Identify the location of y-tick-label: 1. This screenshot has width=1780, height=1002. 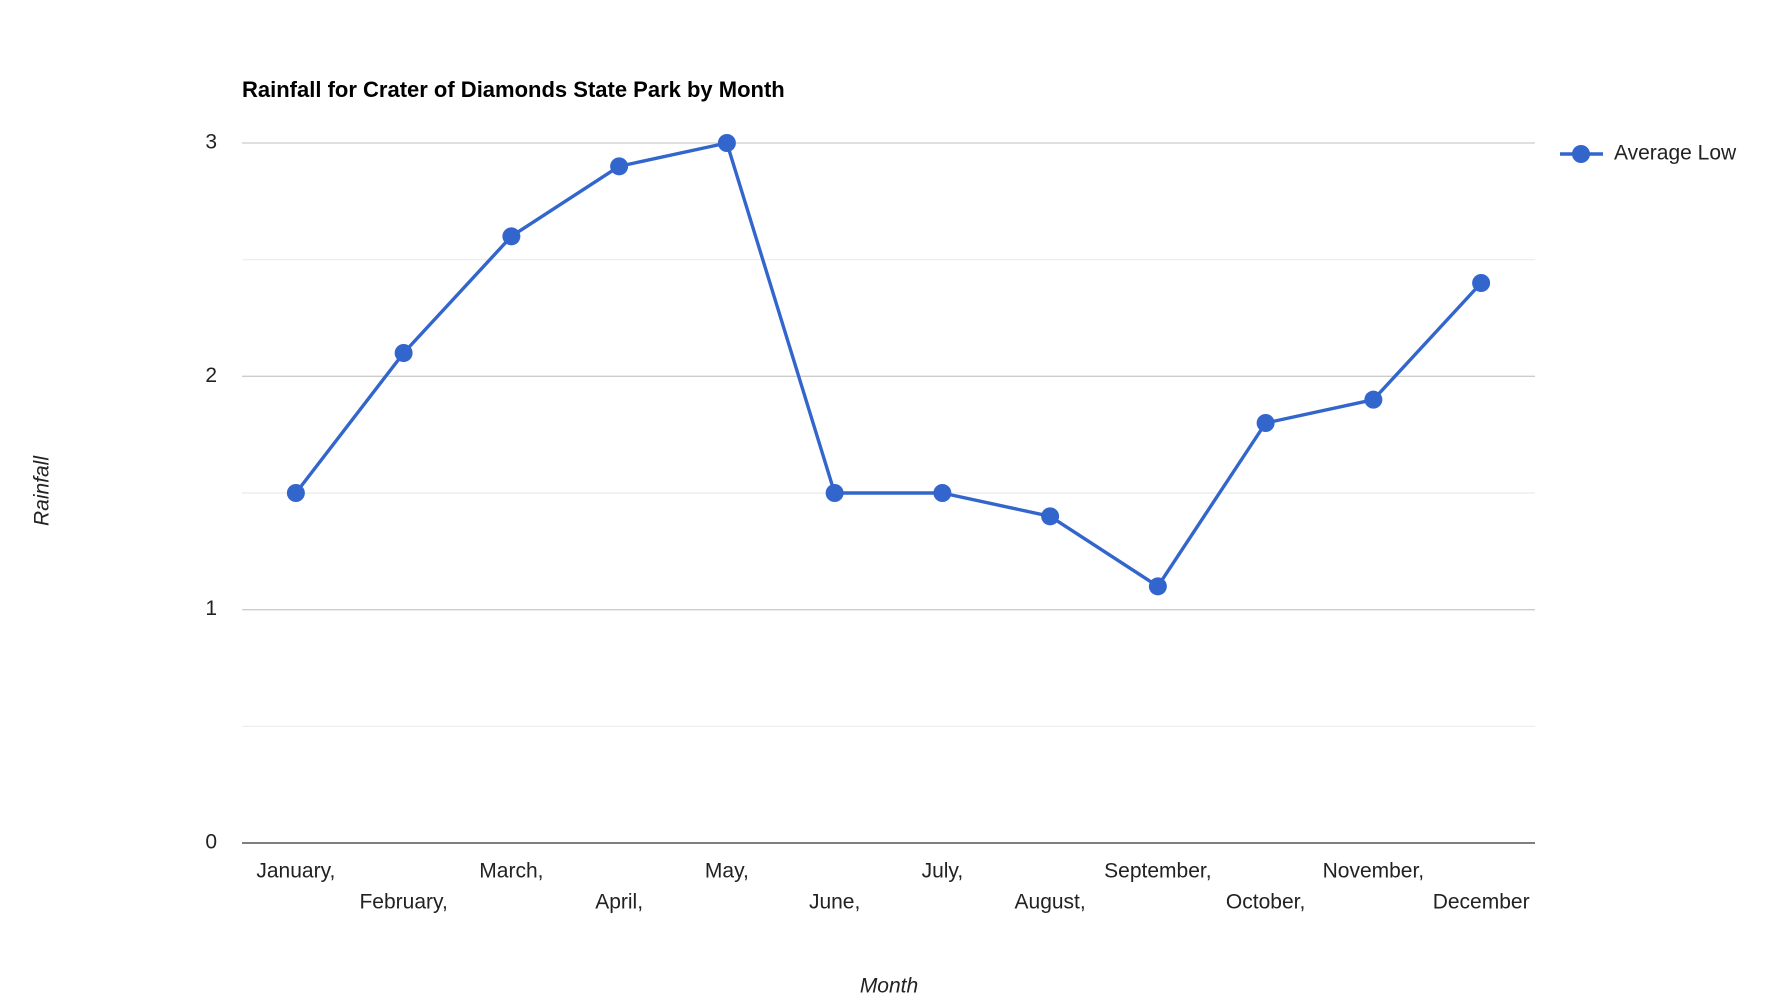
(211, 608).